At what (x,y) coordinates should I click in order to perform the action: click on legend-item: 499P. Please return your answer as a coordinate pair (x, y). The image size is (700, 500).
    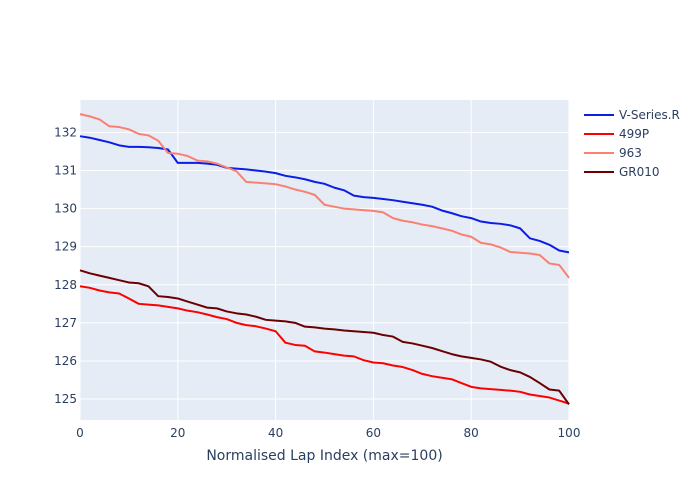
    Looking at the image, I should click on (616, 134).